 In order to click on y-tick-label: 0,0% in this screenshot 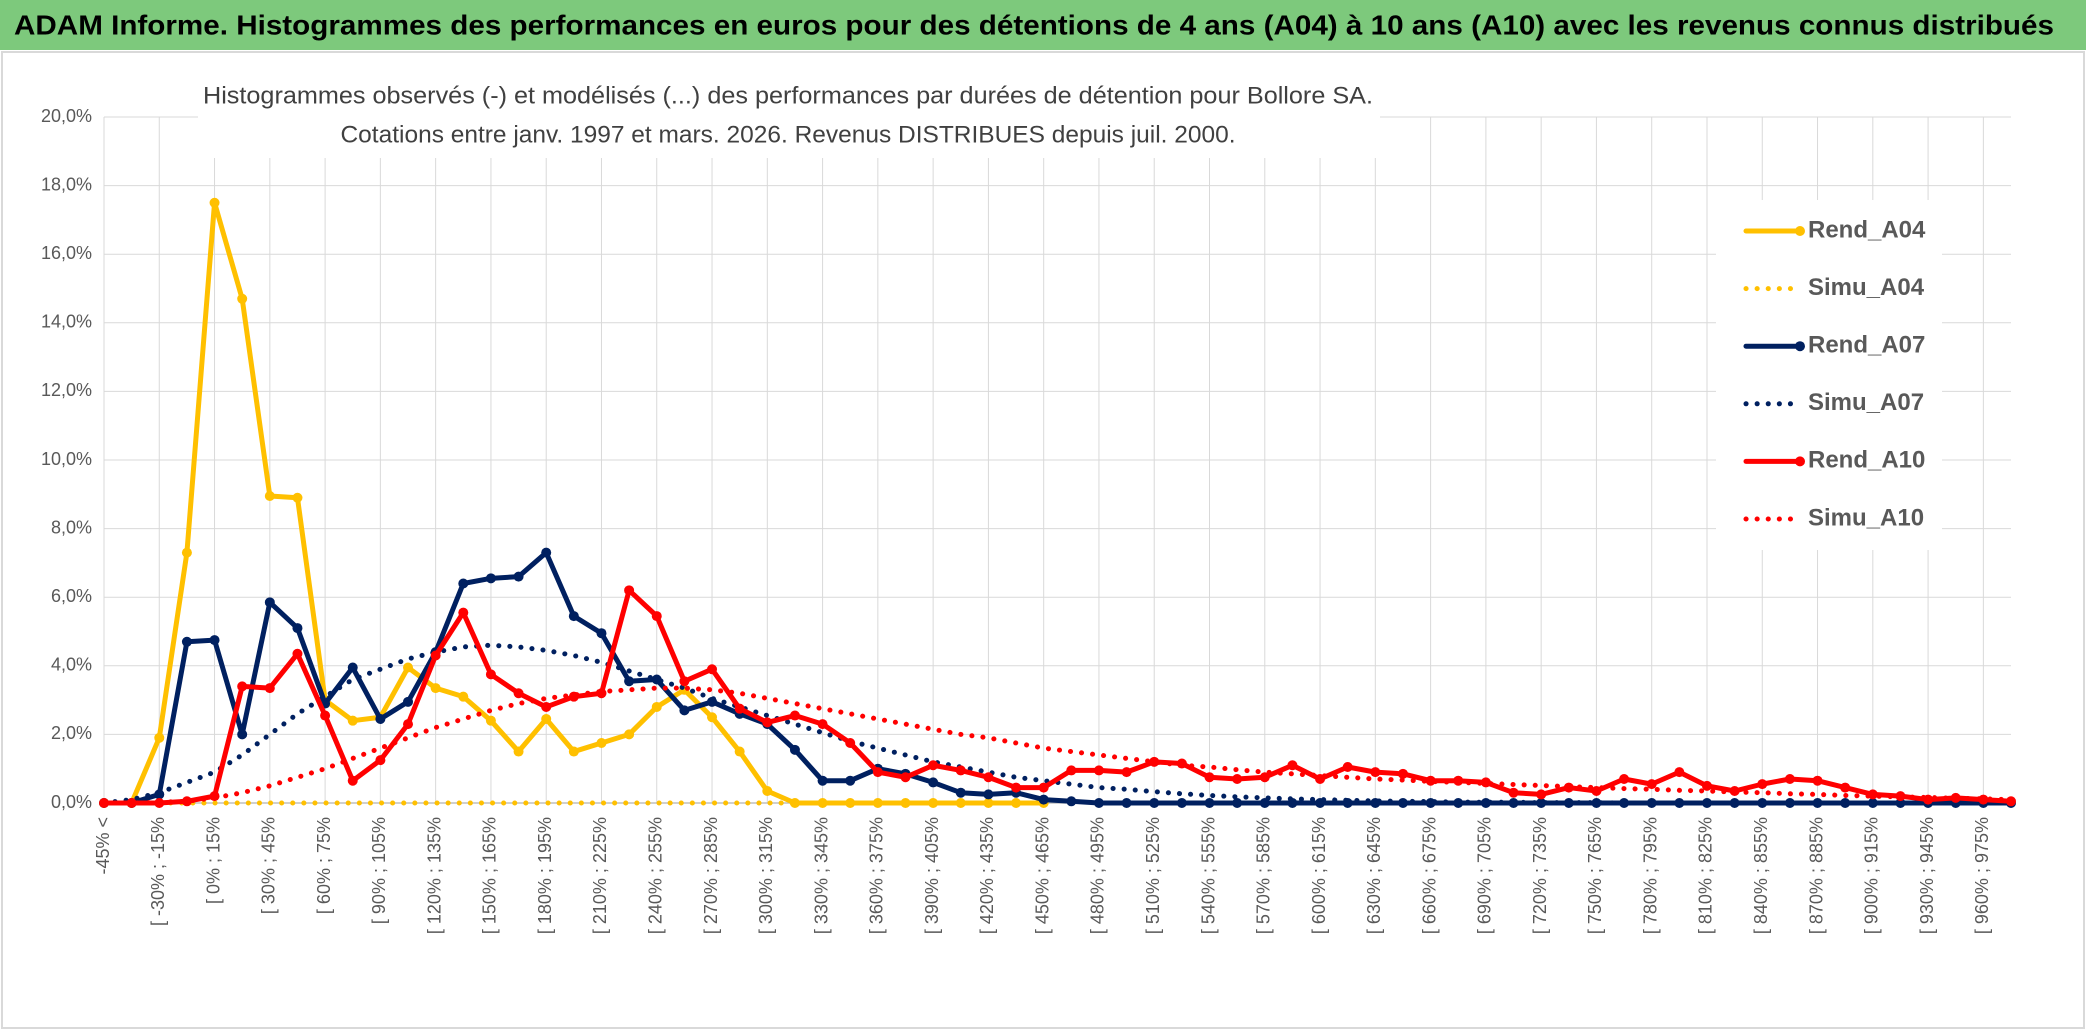, I will do `click(71, 802)`.